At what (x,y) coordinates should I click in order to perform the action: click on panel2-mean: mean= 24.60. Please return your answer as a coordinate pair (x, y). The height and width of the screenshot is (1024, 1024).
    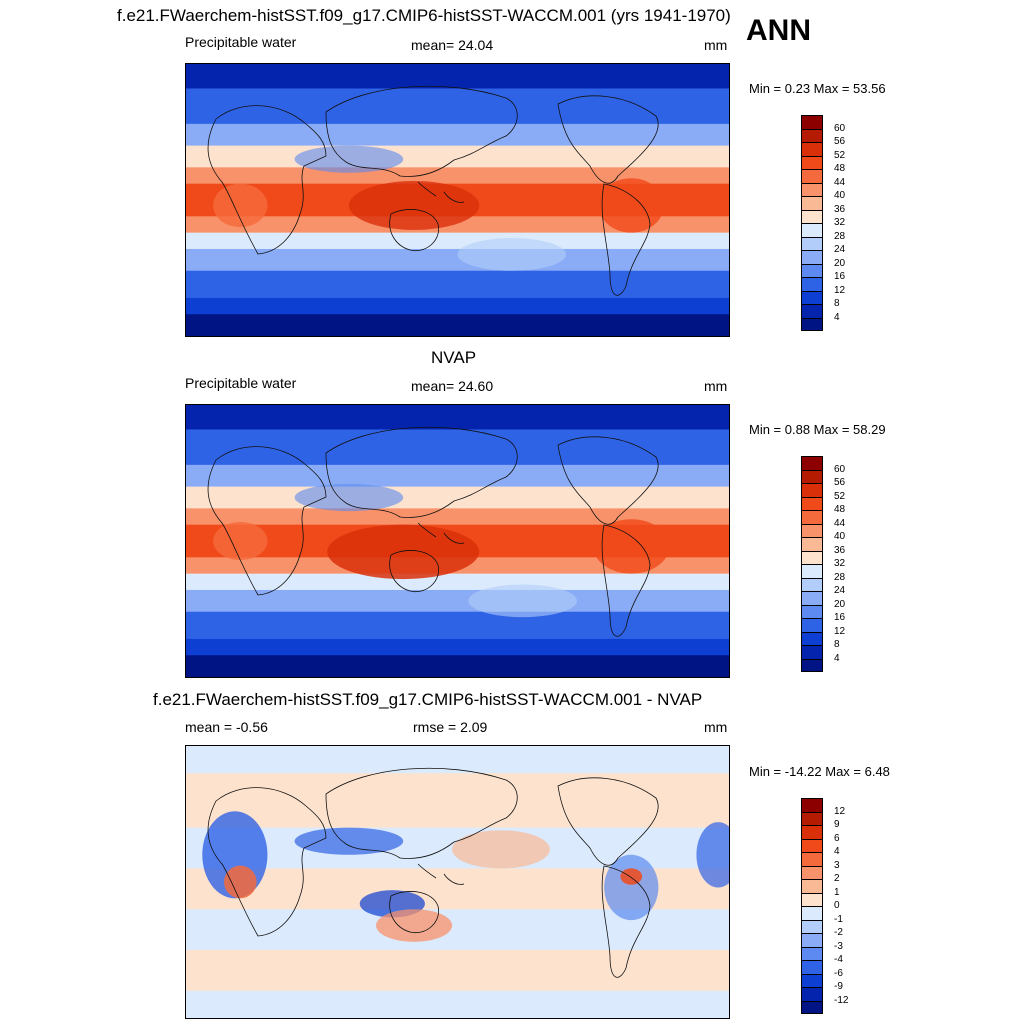
    Looking at the image, I should click on (452, 386).